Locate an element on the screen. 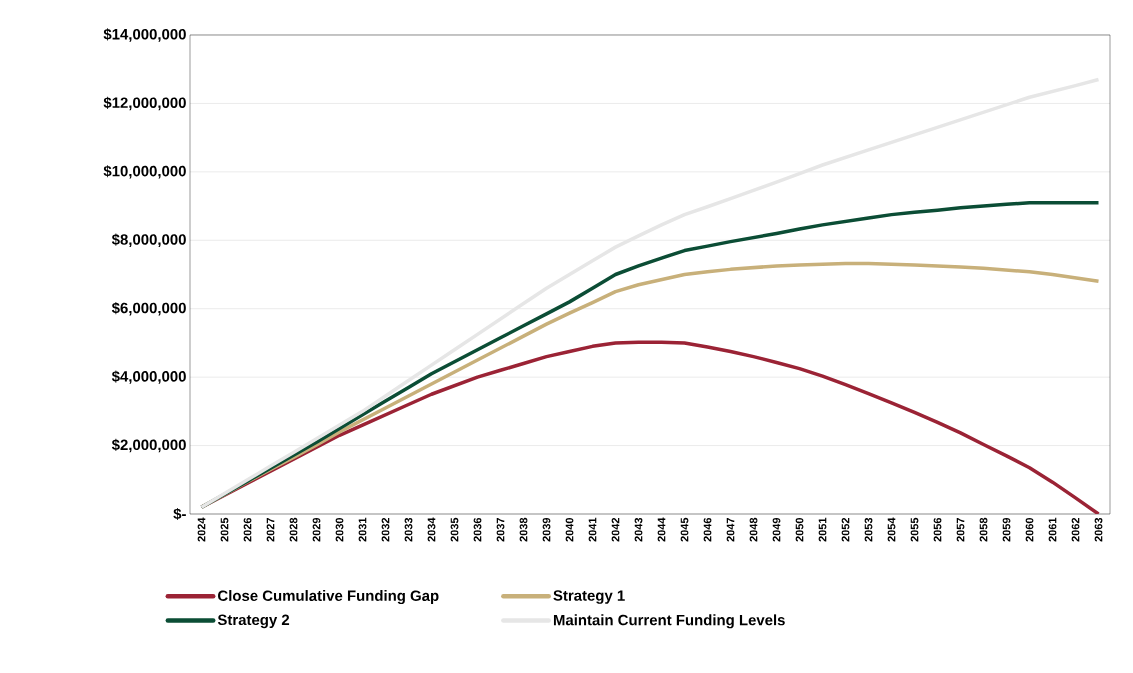  x-tick-label: 2042 is located at coordinates (615, 529).